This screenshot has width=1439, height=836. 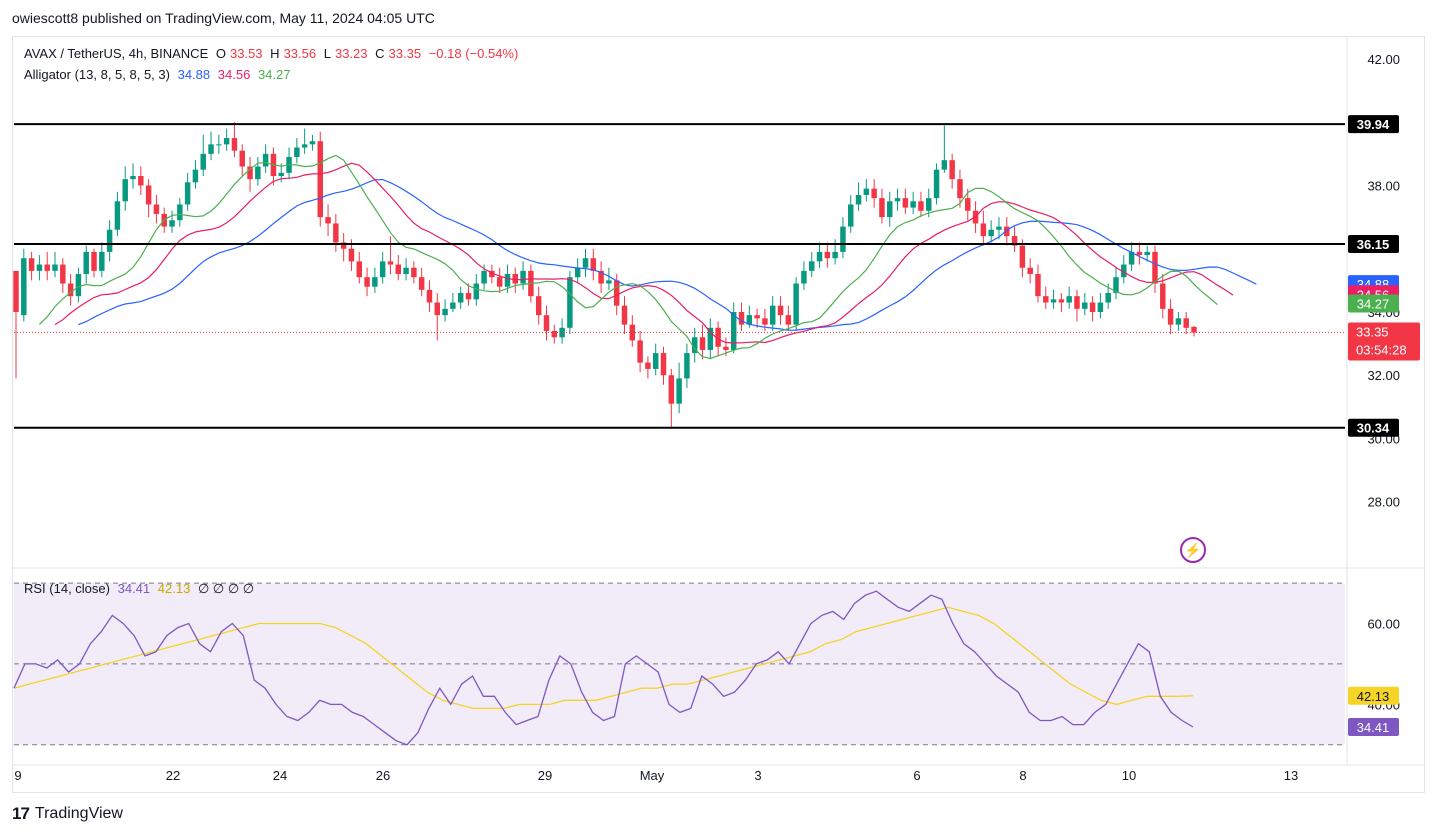 I want to click on countdown-text: 03:54:28, so click(x=1381, y=350).